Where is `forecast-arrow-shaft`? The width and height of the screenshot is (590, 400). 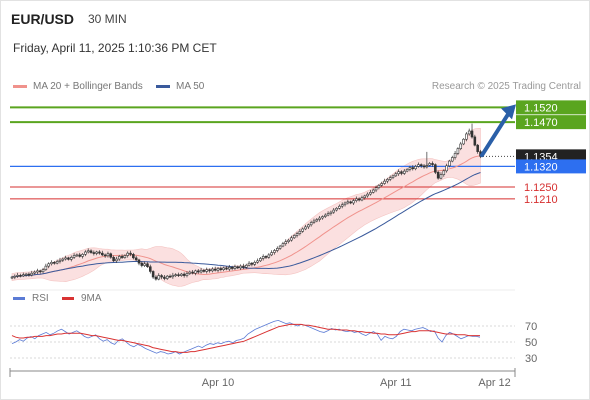
forecast-arrow-shaft is located at coordinates (495, 135).